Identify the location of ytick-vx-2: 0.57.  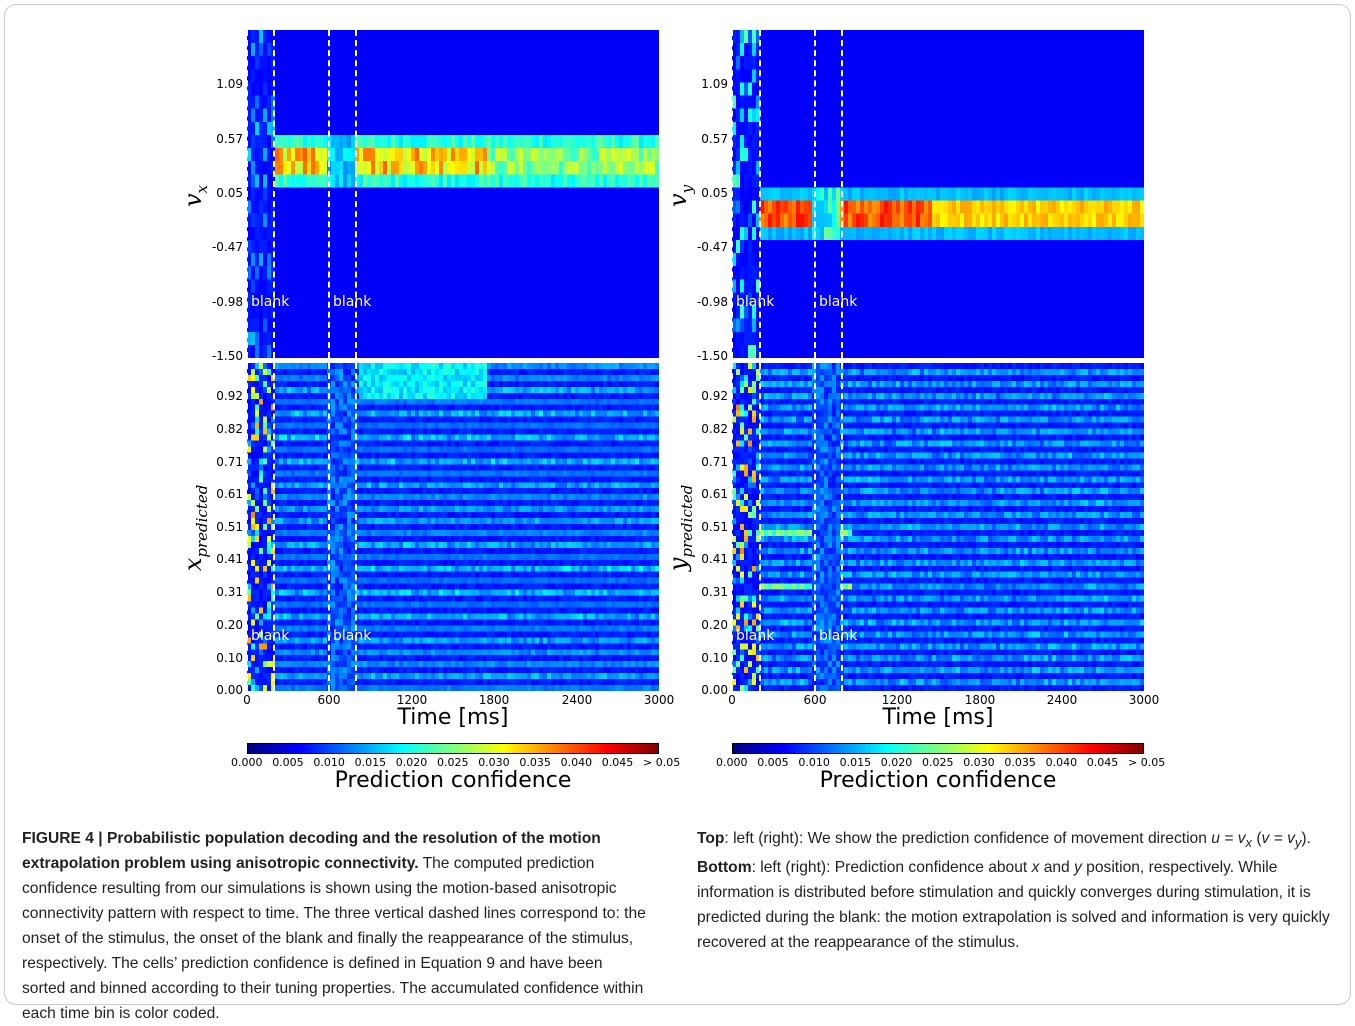
(229, 139).